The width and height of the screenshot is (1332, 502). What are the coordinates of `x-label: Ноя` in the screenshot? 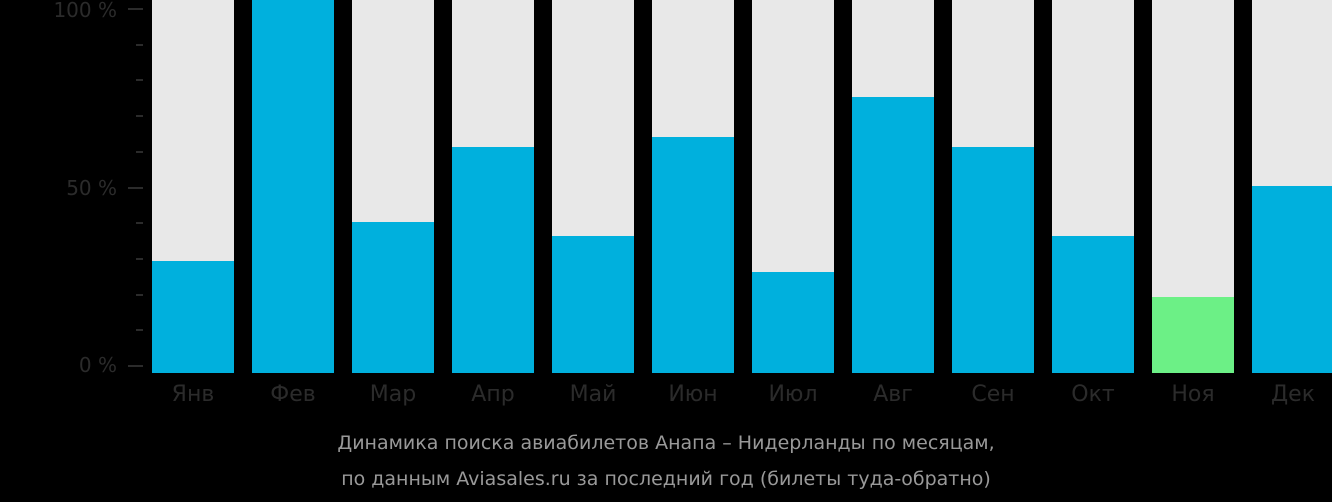 It's located at (1193, 394).